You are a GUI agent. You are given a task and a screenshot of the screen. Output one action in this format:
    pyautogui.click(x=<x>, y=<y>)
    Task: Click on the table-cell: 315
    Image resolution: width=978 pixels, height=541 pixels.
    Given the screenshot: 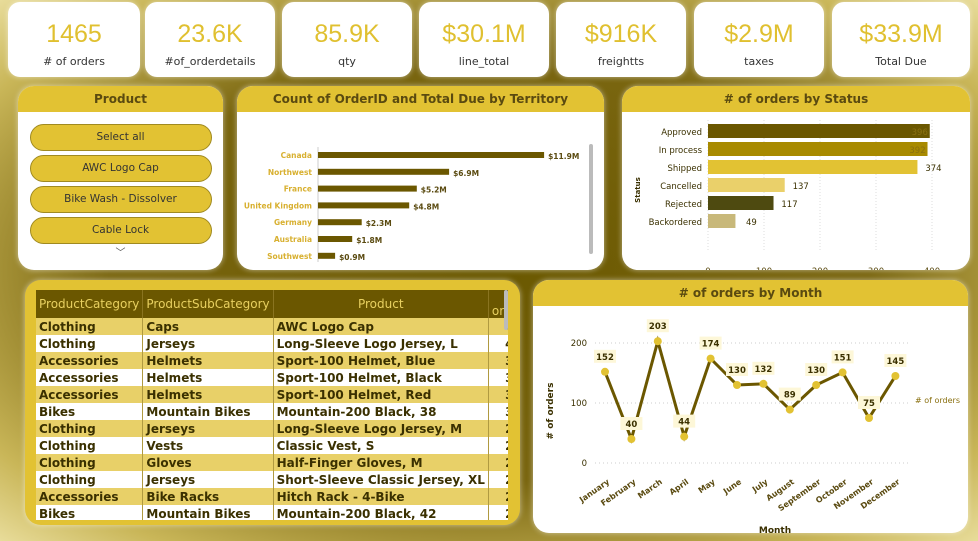 What is the action you would take?
    pyautogui.click(x=498, y=394)
    